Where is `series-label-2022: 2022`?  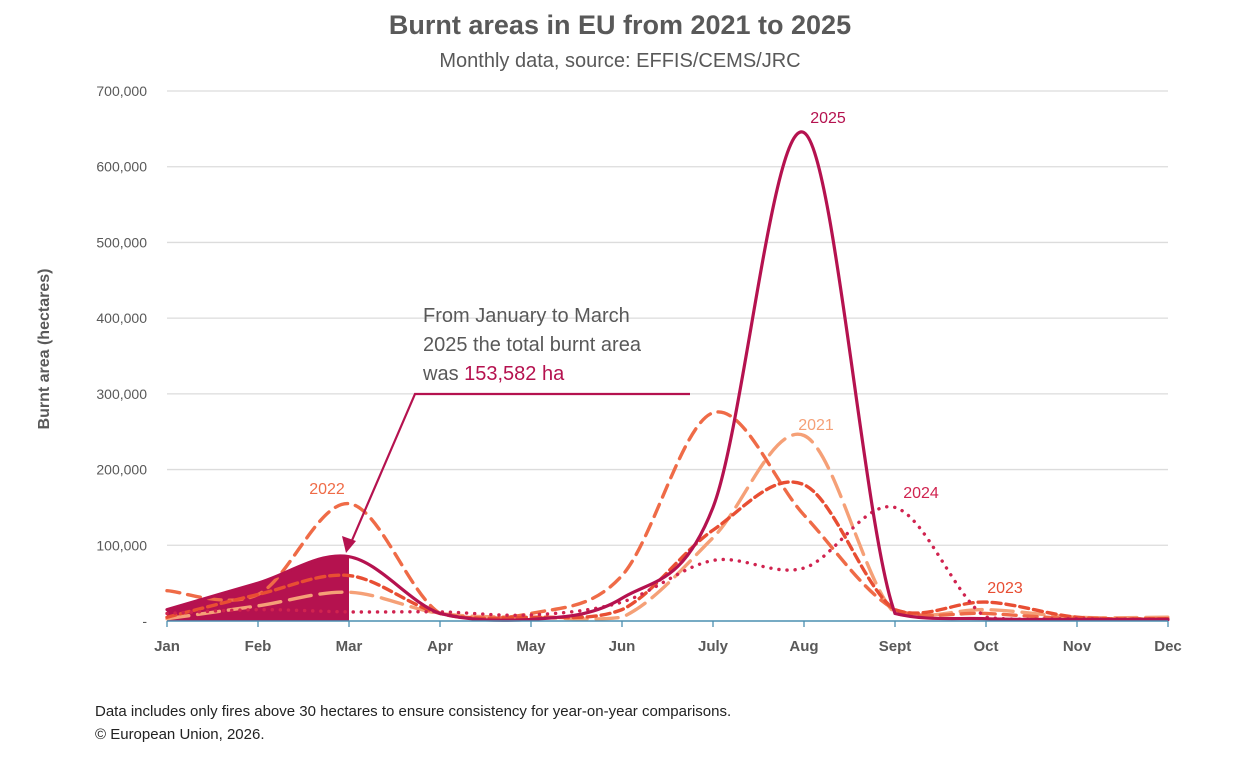
series-label-2022: 2022 is located at coordinates (327, 489).